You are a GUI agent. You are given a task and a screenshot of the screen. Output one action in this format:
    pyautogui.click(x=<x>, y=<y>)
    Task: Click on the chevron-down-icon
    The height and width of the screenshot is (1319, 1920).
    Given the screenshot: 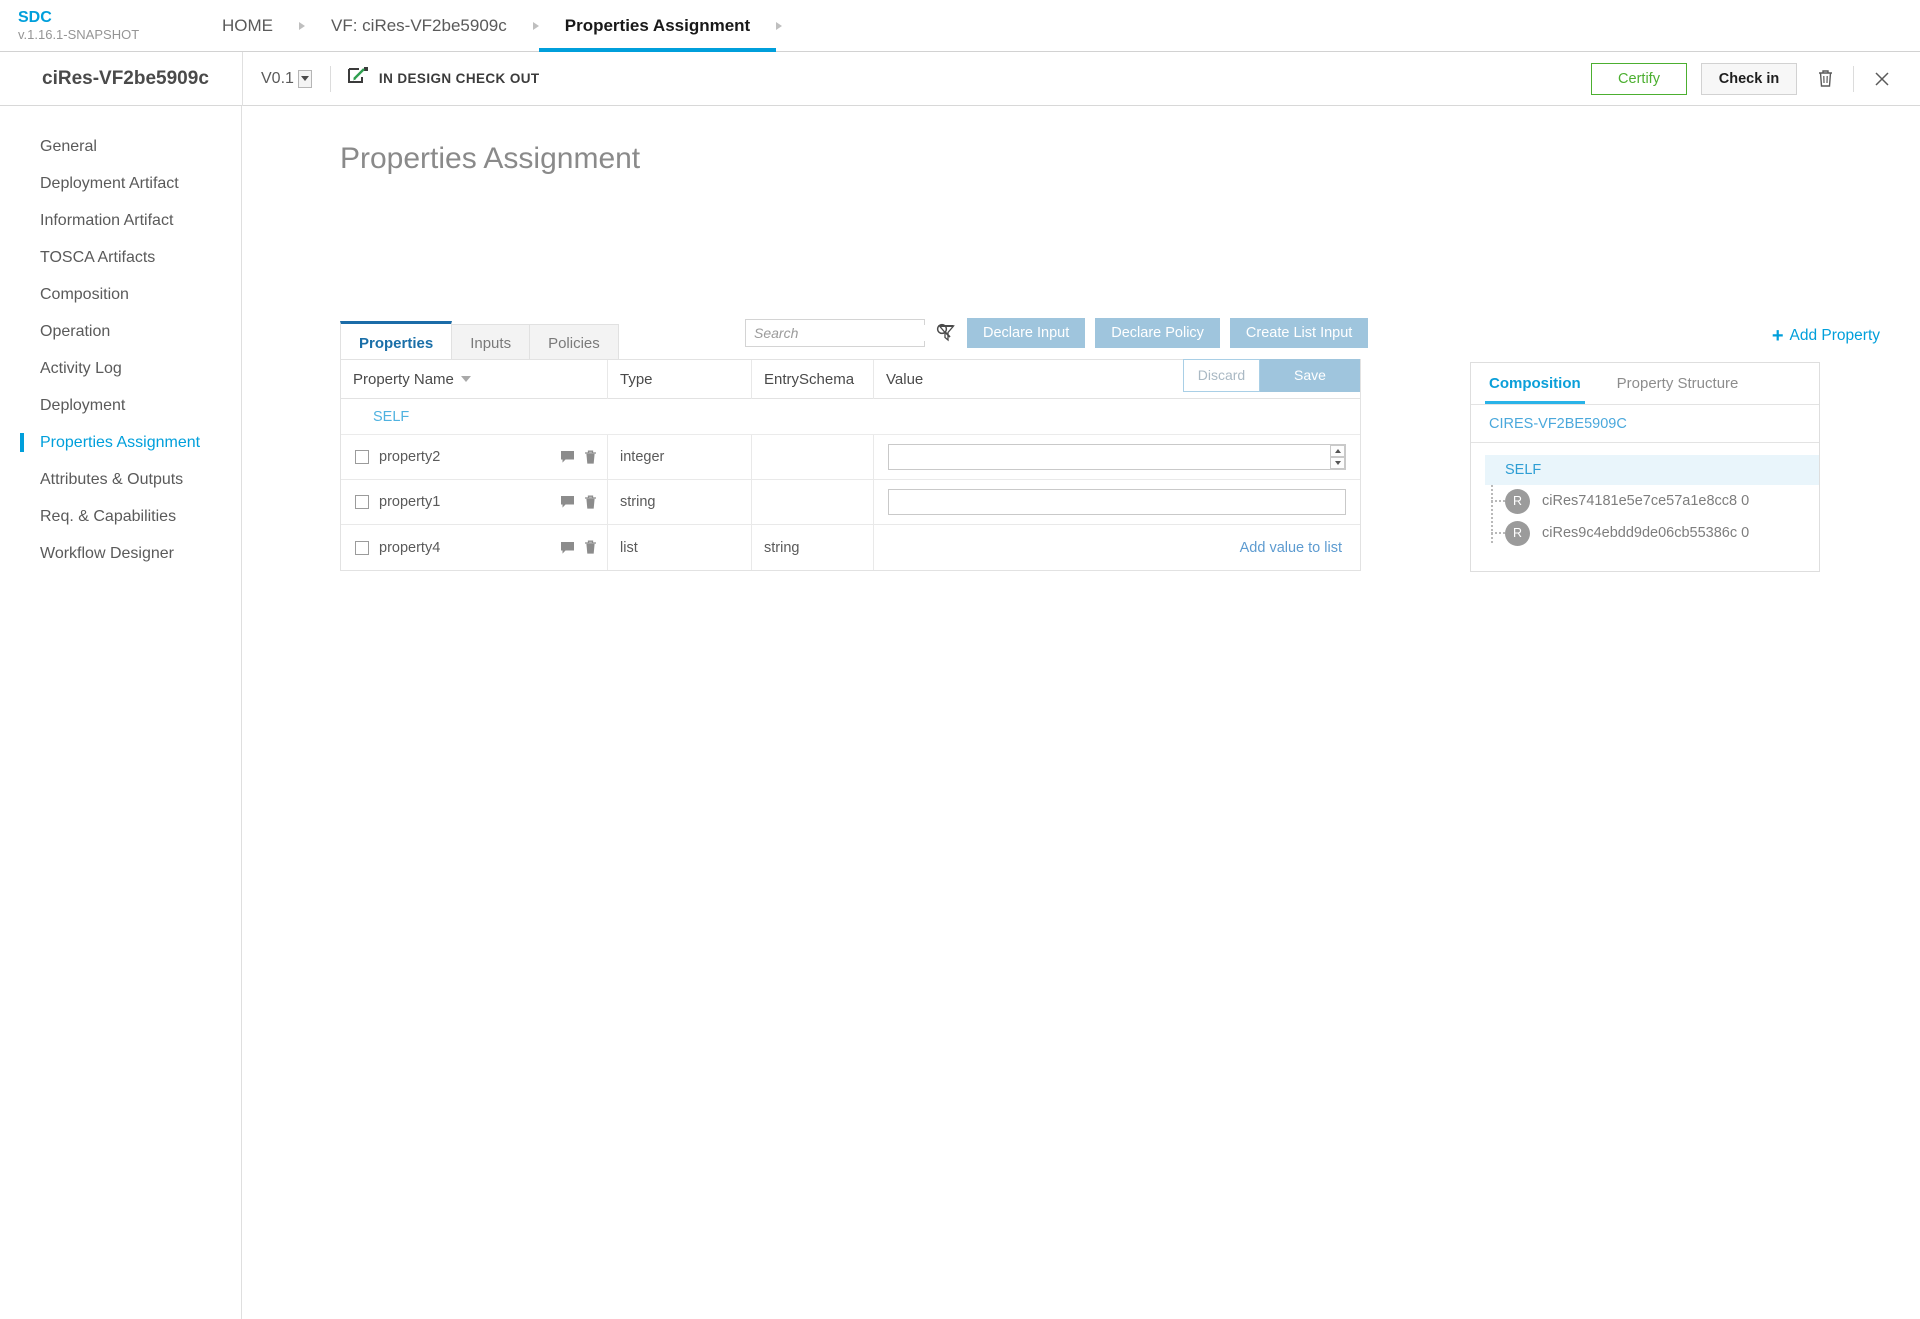 What is the action you would take?
    pyautogui.click(x=304, y=78)
    